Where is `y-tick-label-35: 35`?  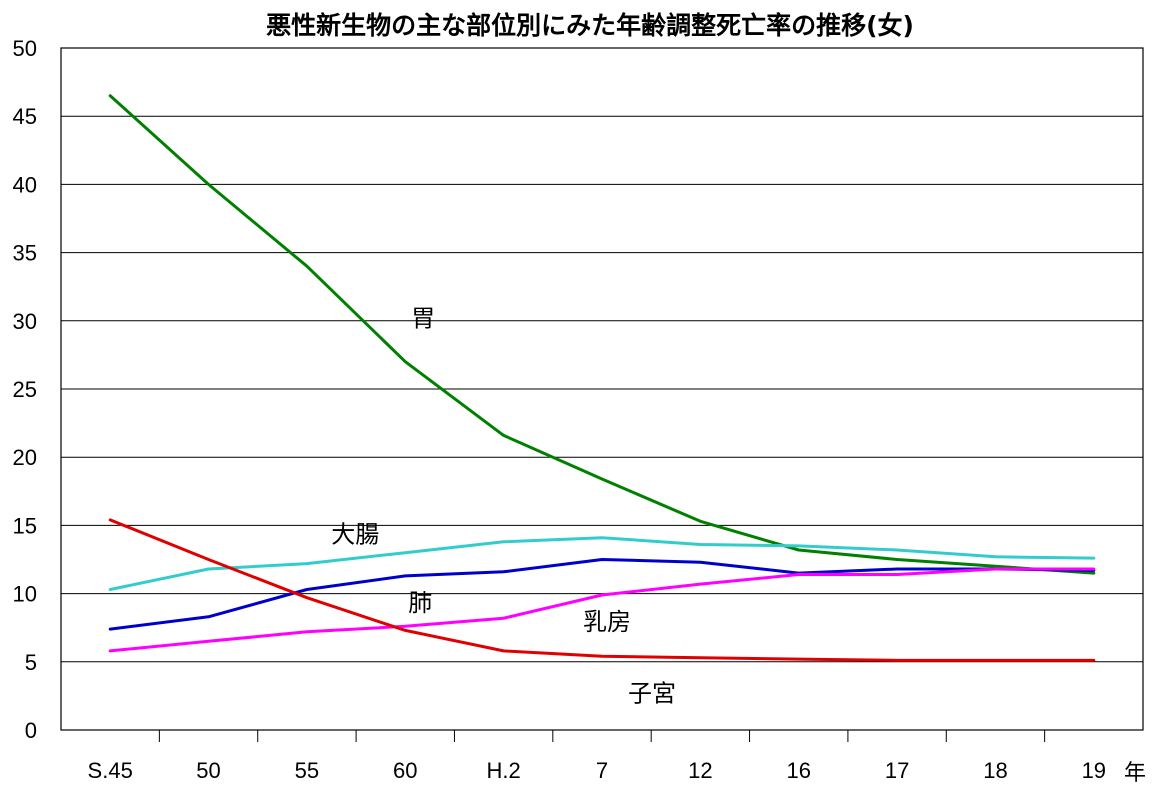
y-tick-label-35: 35 is located at coordinates (25, 253).